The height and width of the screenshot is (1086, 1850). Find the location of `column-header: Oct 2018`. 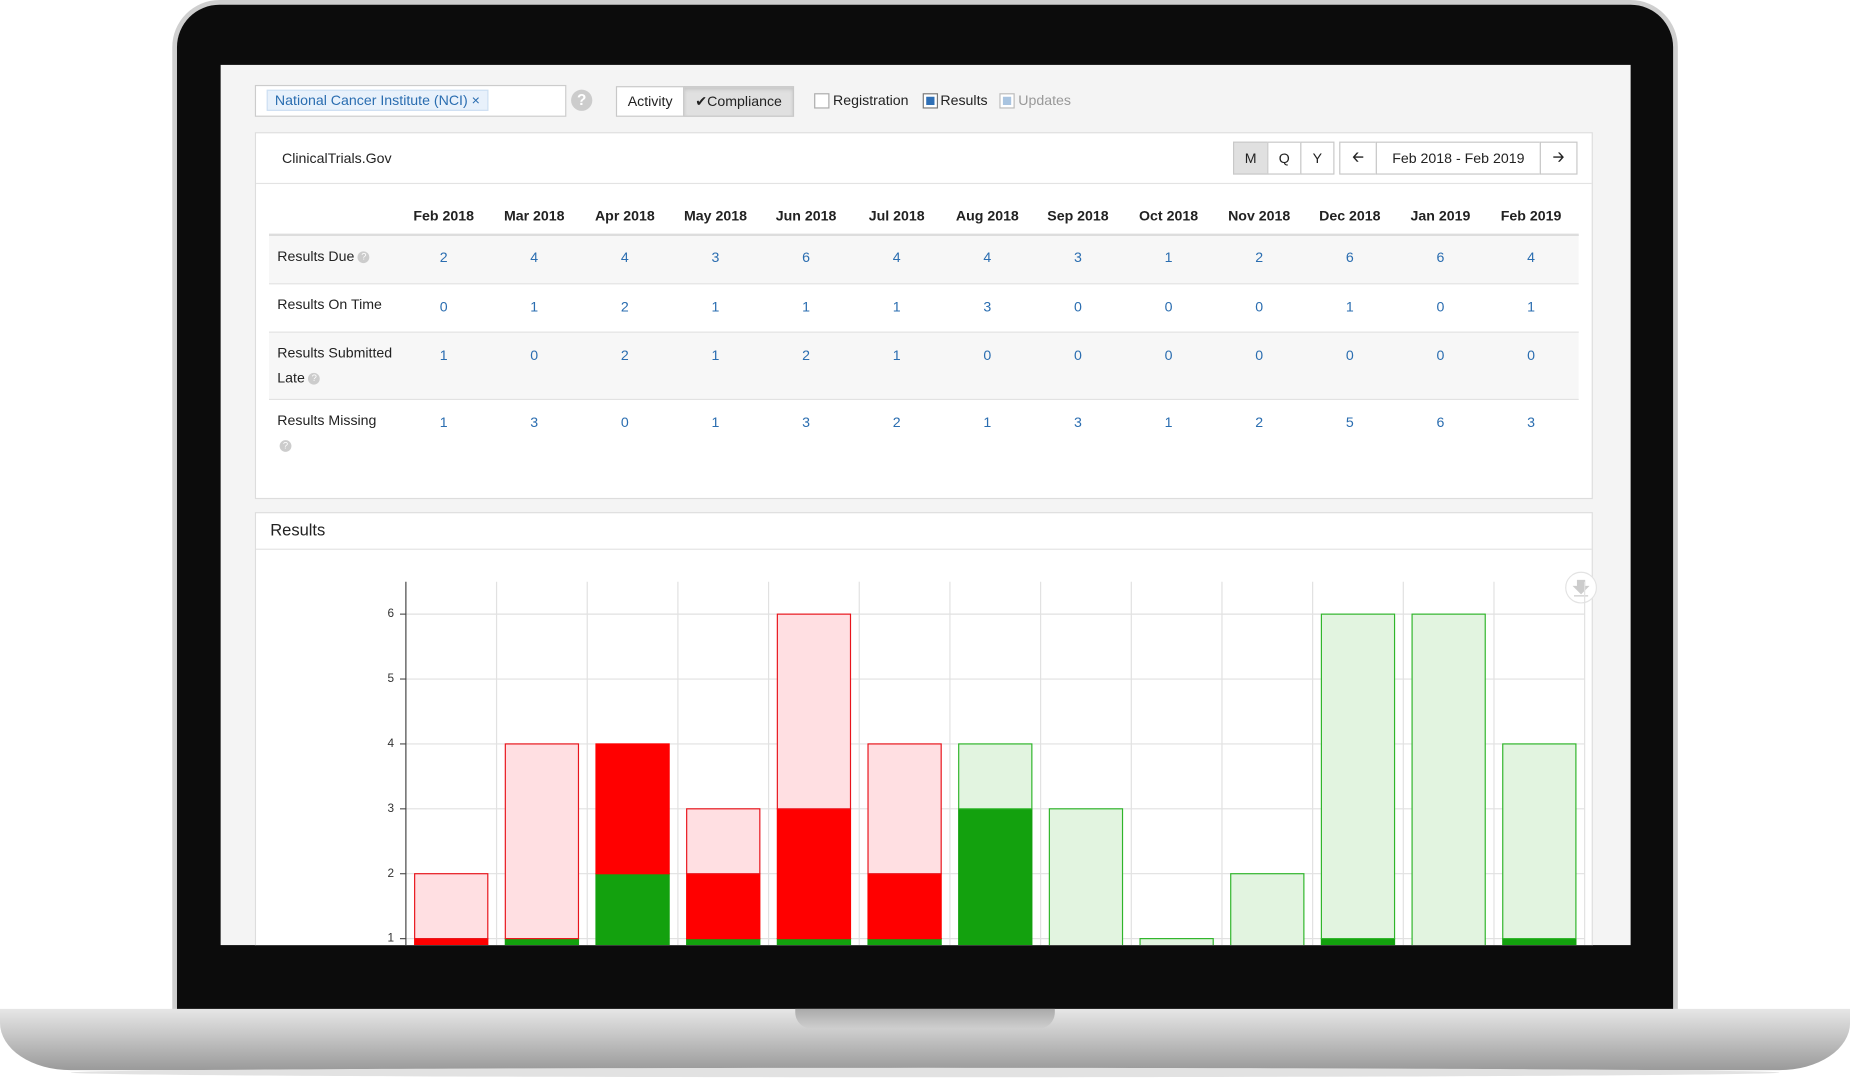

column-header: Oct 2018 is located at coordinates (1169, 216).